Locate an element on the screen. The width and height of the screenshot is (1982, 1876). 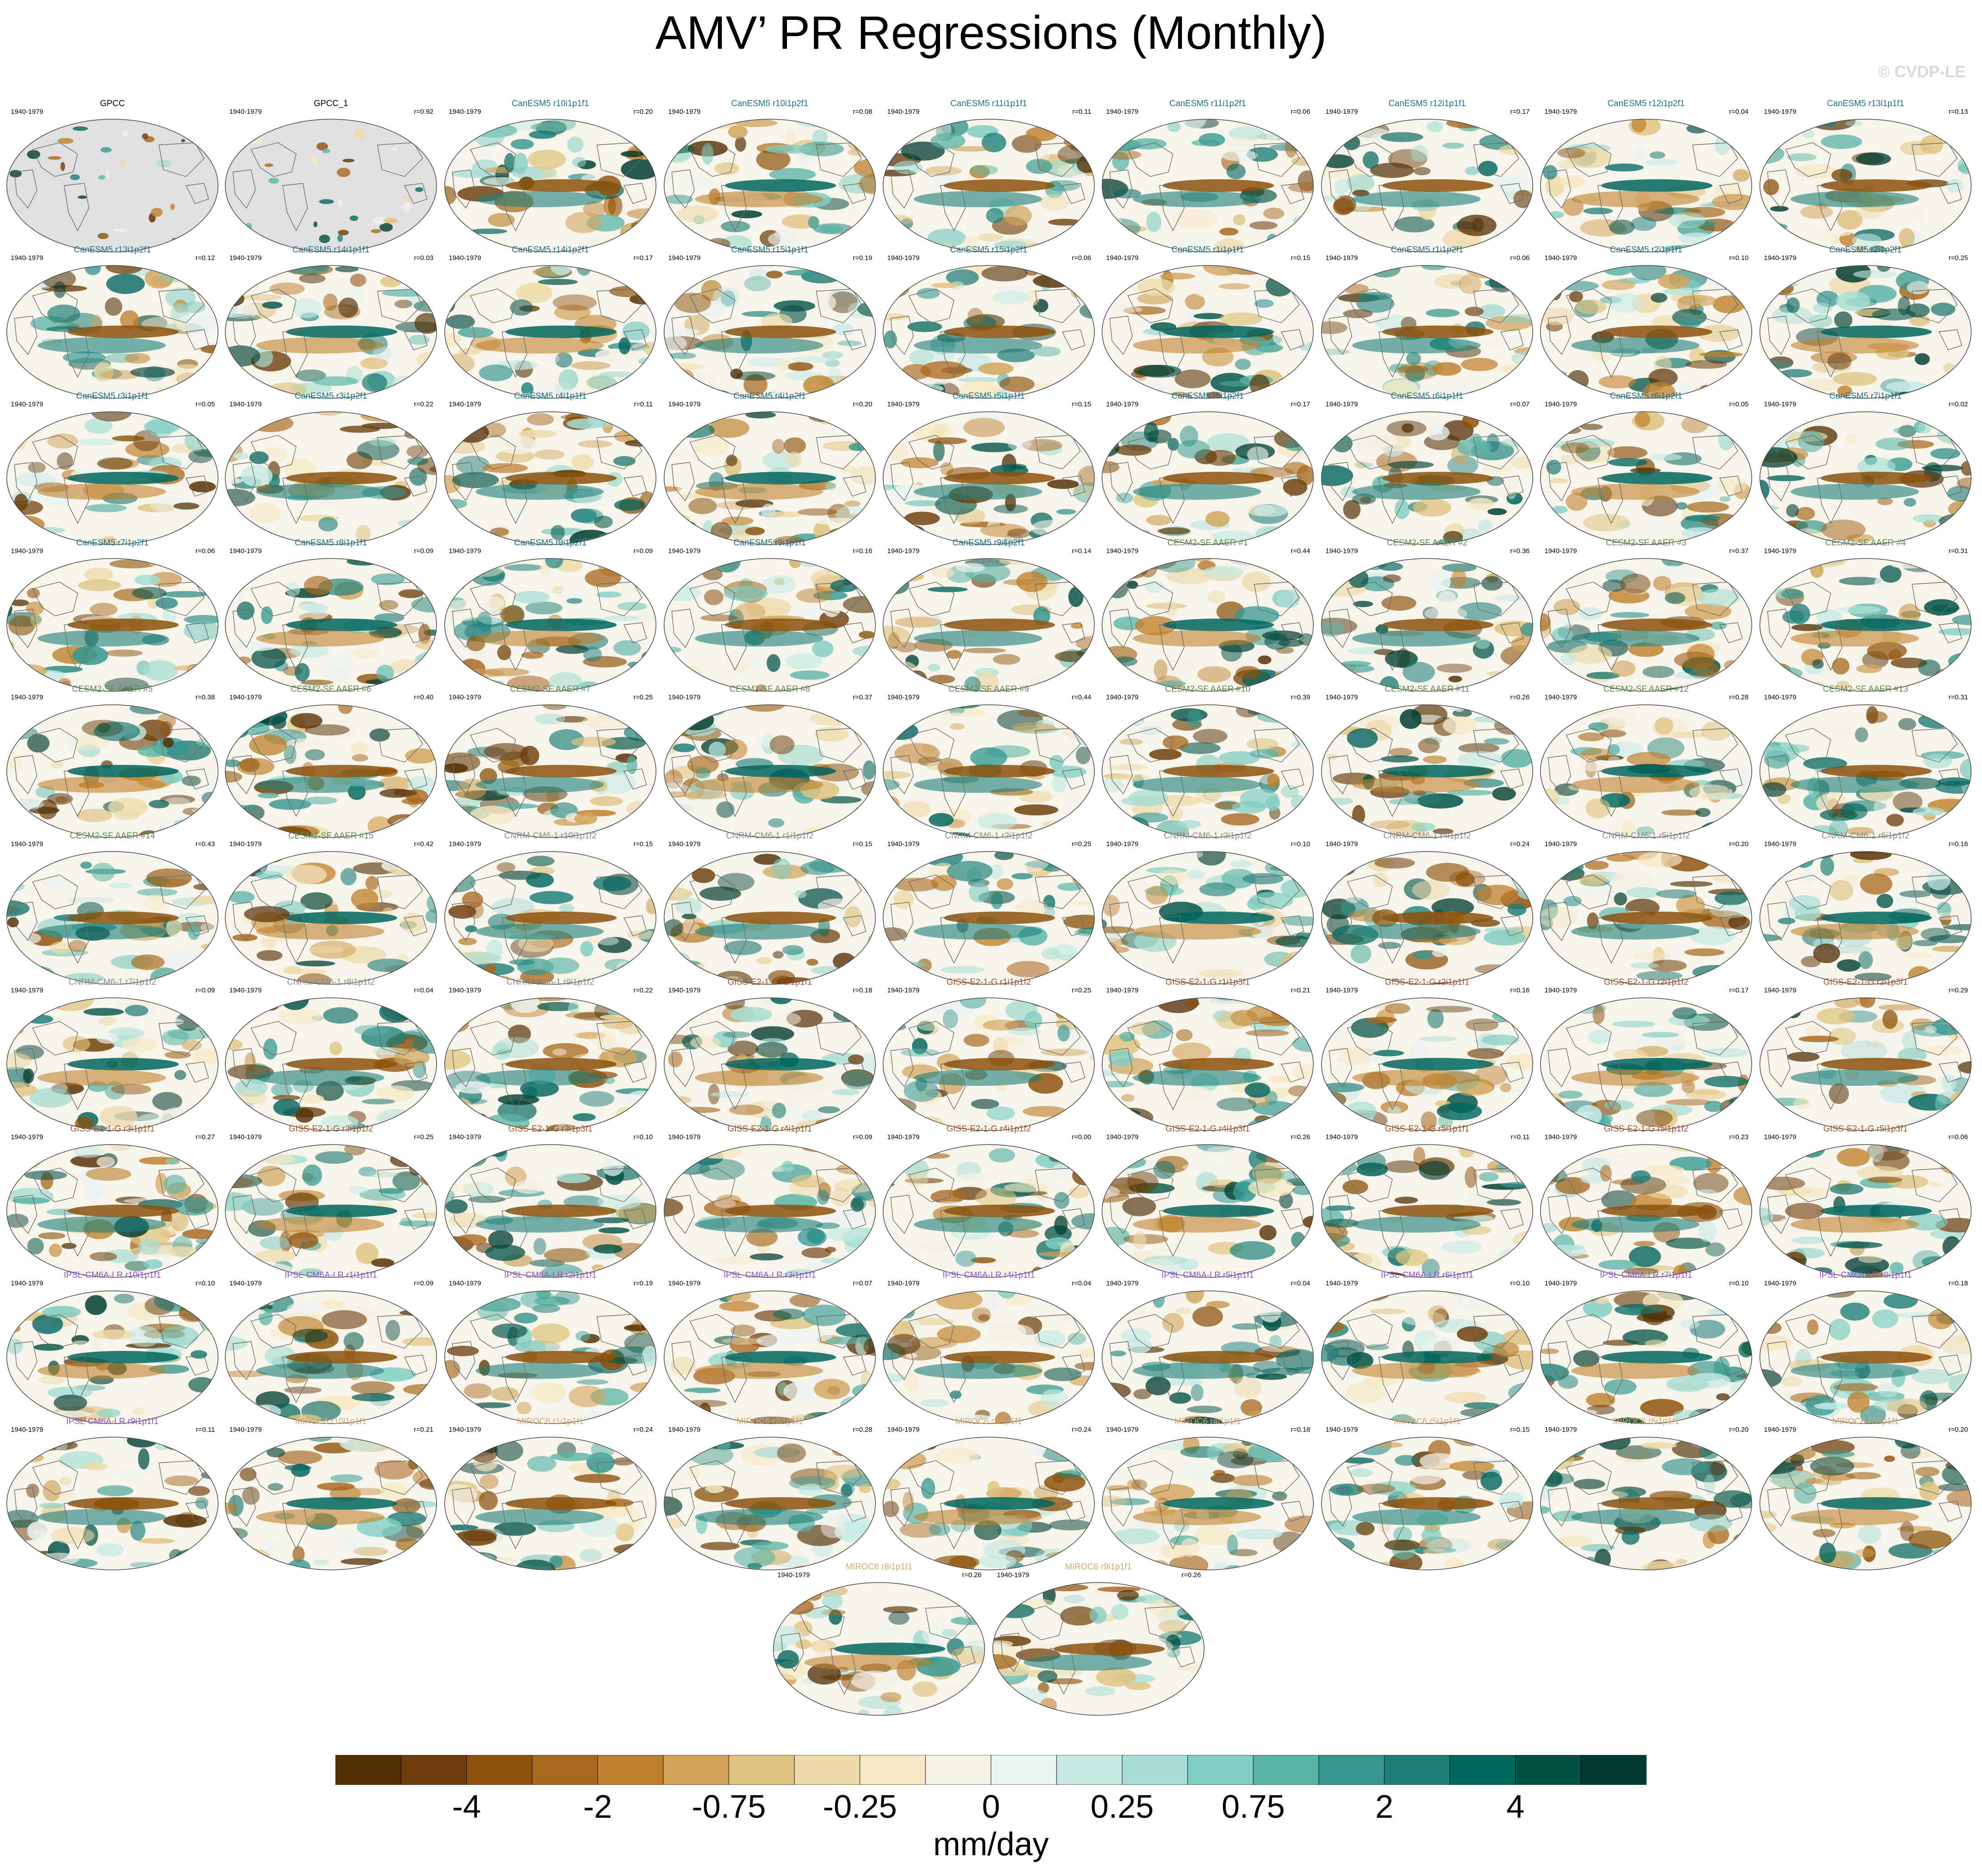
map-panel: IPSL-CM6A-LR r9i1p1f1 1940-1979 r=0.11 is located at coordinates (112, 1496).